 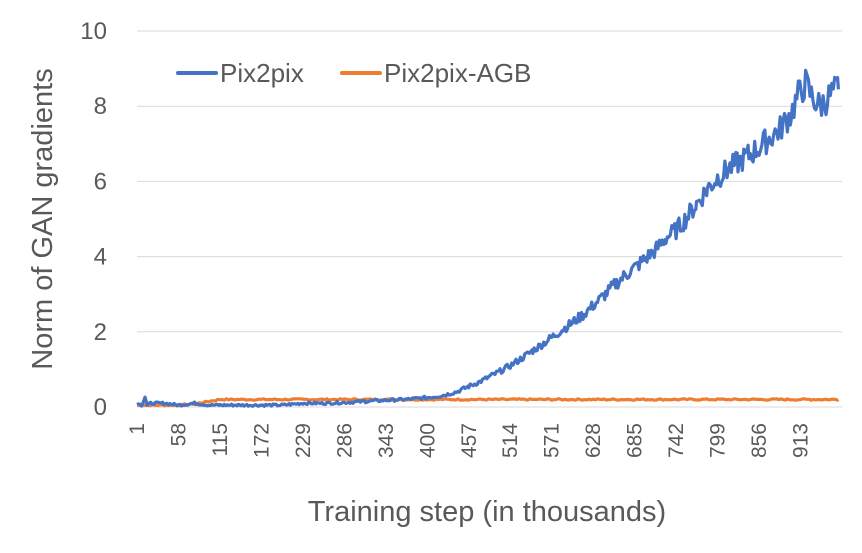 I want to click on x-tick-label: 856, so click(x=759, y=440).